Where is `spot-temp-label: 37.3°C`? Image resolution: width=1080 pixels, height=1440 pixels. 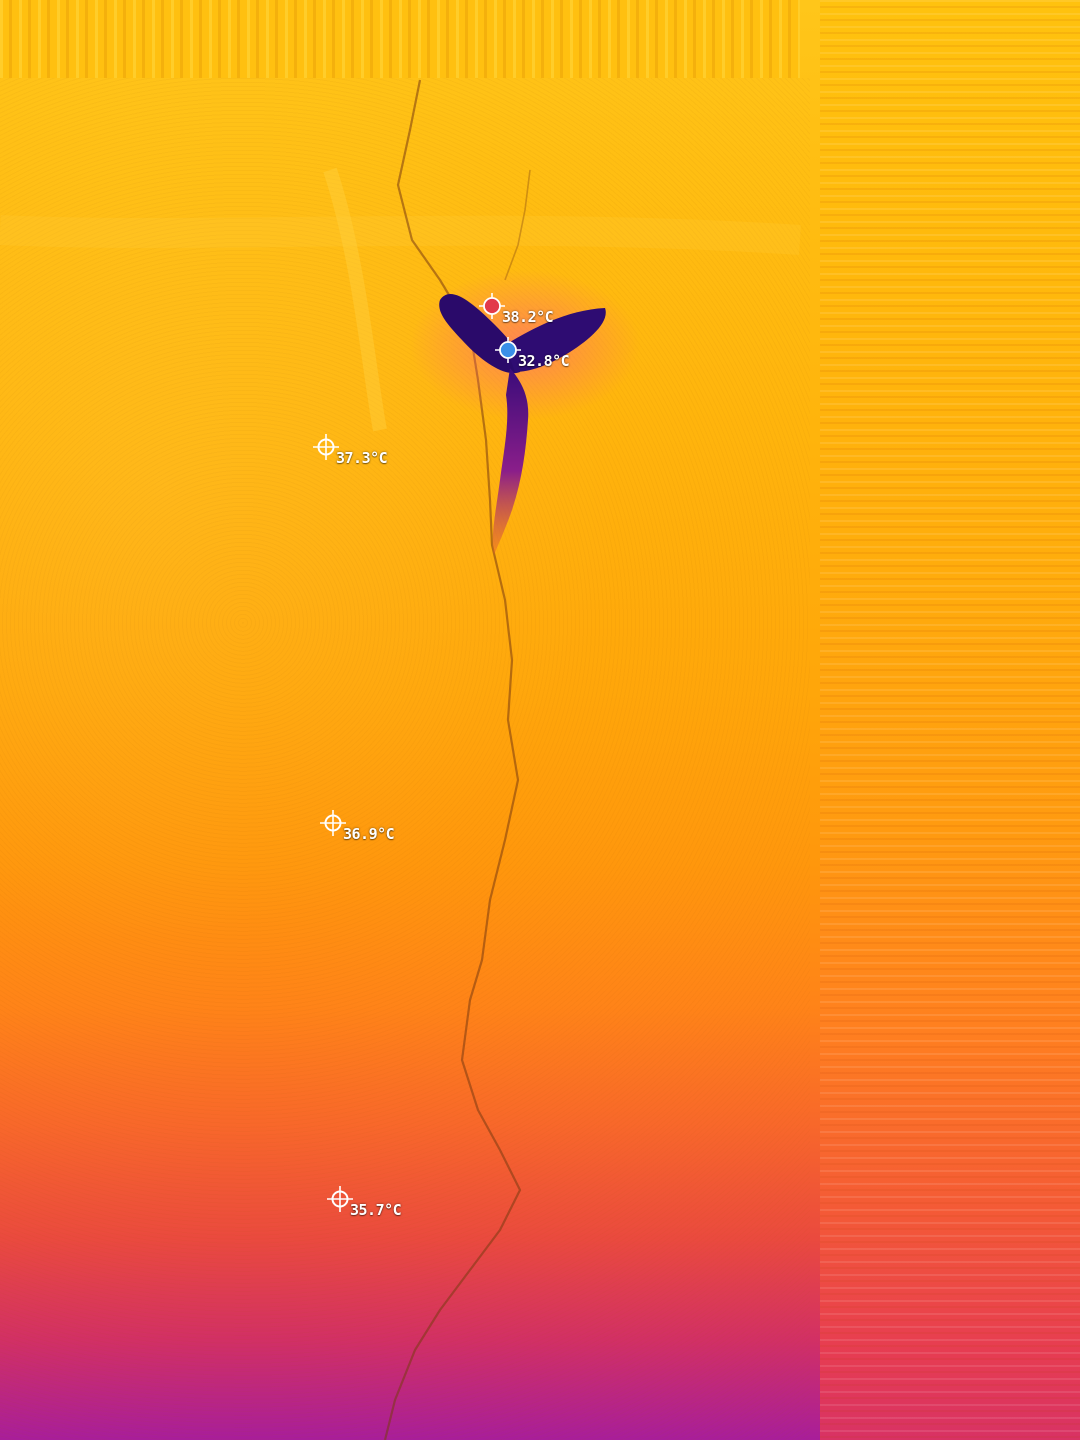 spot-temp-label: 37.3°C is located at coordinates (362, 458).